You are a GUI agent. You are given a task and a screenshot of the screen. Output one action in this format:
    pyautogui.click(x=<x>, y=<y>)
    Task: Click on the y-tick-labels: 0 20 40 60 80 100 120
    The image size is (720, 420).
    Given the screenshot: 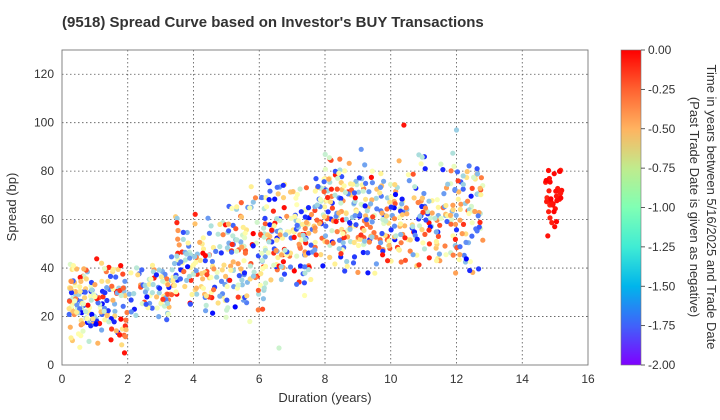 What is the action you would take?
    pyautogui.click(x=44, y=219)
    